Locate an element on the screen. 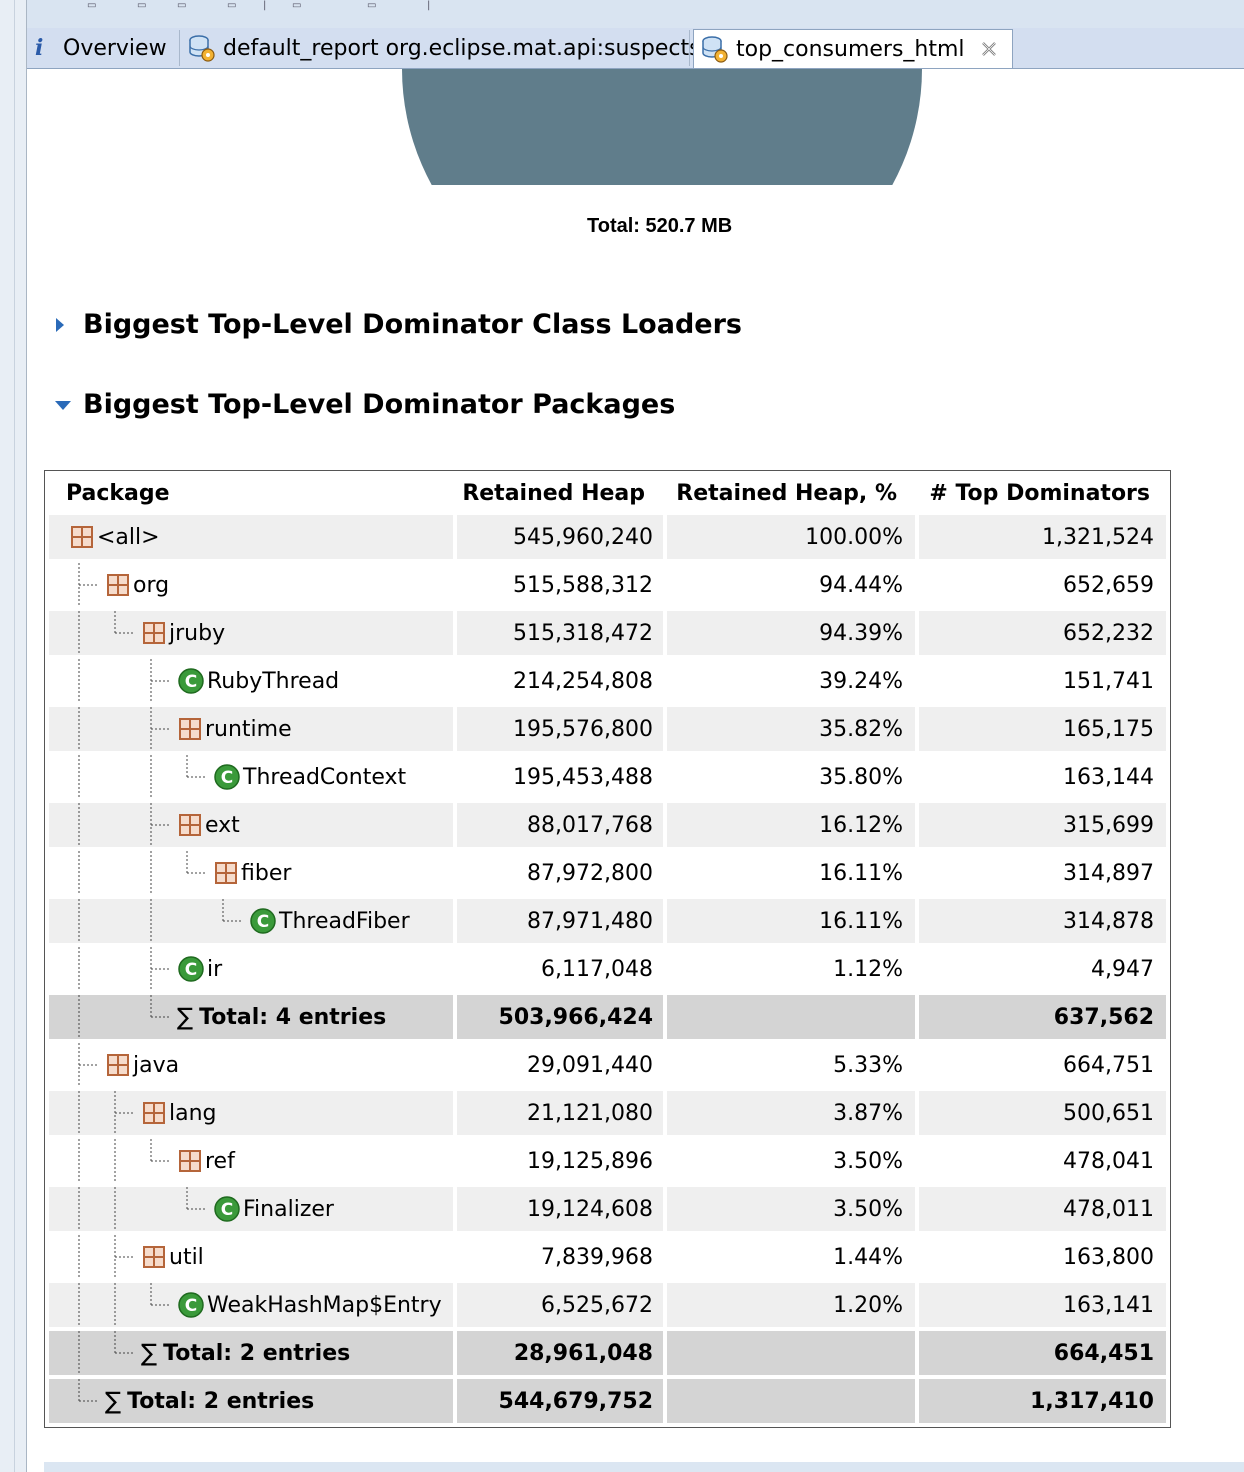 The height and width of the screenshot is (1472, 1244). package-label: lang is located at coordinates (193, 1113).